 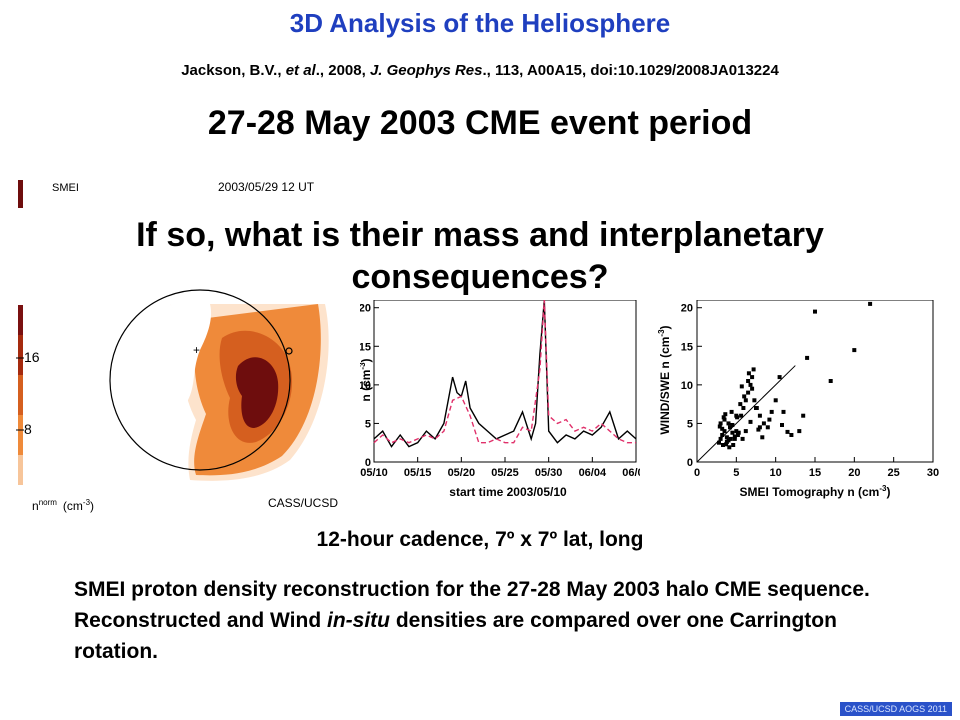 I want to click on ts-x-tick-label: 05/25, so click(x=505, y=473).